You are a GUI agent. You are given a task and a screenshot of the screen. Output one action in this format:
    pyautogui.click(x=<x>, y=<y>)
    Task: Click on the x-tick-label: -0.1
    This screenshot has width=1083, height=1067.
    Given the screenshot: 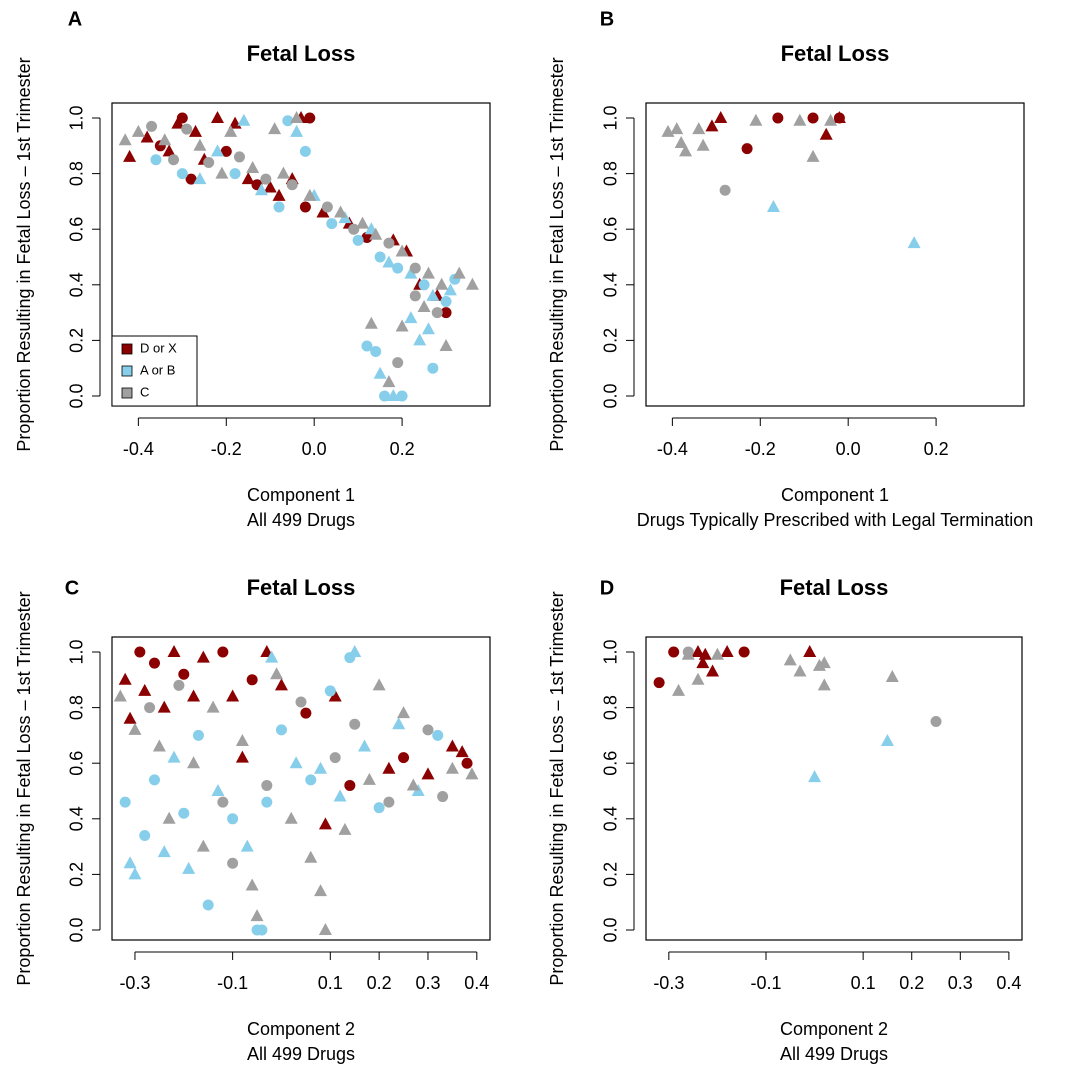 What is the action you would take?
    pyautogui.click(x=765, y=983)
    